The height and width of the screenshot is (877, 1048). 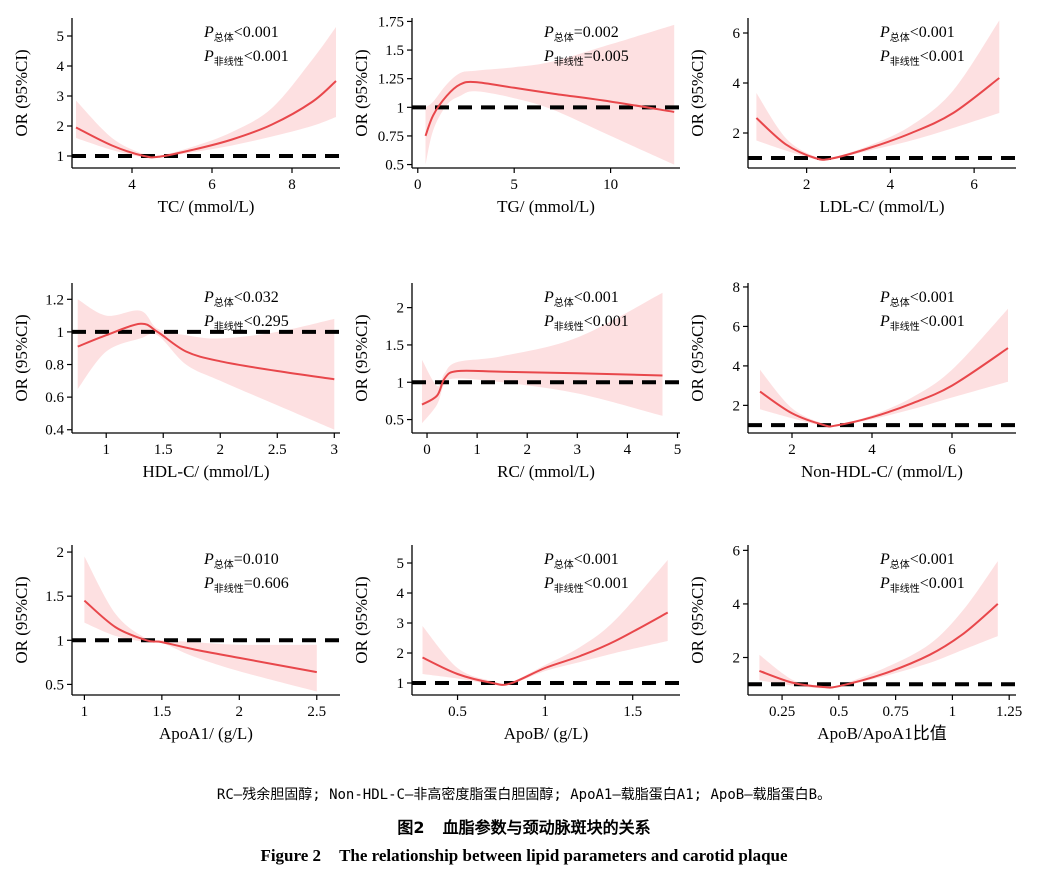 What do you see at coordinates (596, 32) in the screenshot?
I see `p-value: =0.002` at bounding box center [596, 32].